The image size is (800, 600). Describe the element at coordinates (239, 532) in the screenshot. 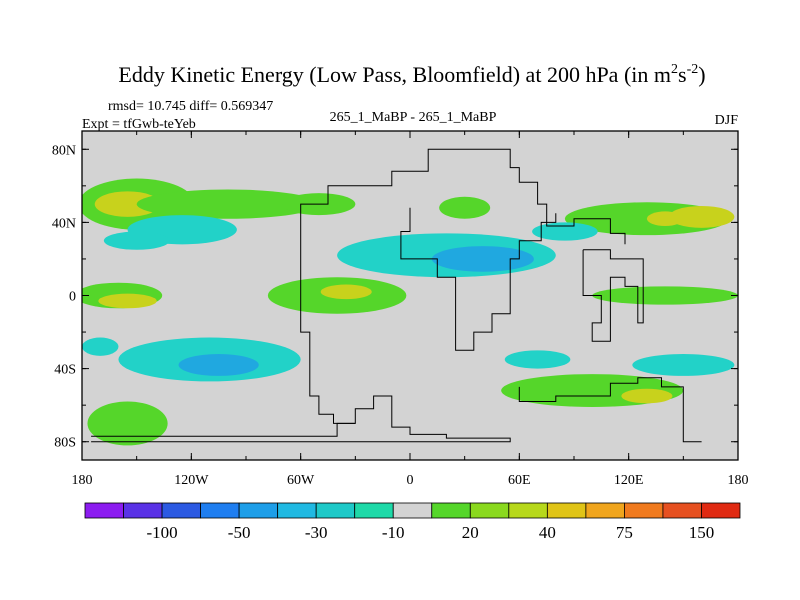

I see `colorbar-label: -50` at that location.